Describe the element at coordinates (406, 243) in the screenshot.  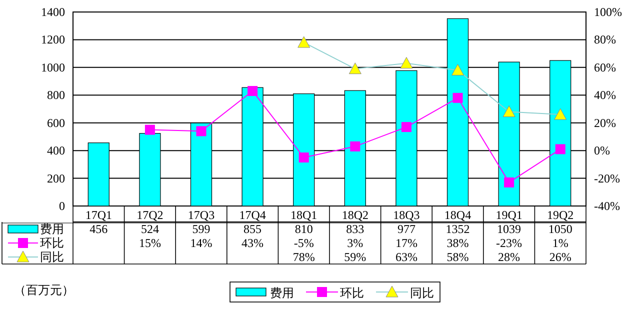
I see `data-label: 17%` at that location.